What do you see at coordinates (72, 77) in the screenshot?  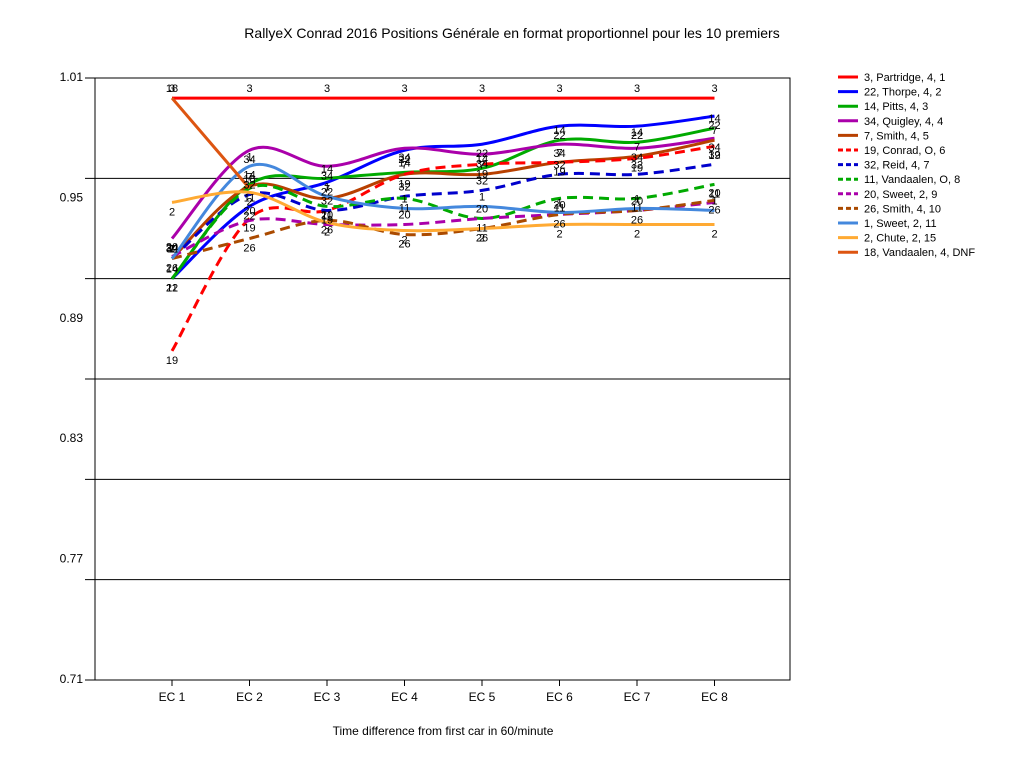 I see `y-tick-label: 1.01` at bounding box center [72, 77].